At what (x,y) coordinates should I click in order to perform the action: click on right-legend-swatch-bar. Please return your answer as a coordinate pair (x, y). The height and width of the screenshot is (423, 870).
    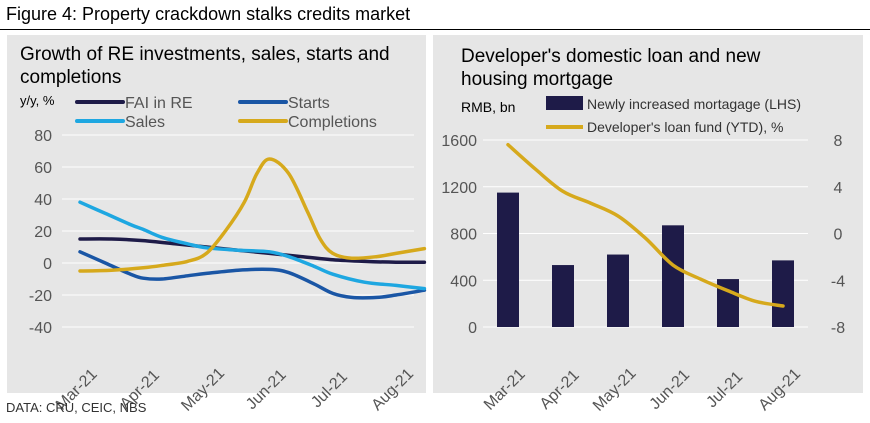
    Looking at the image, I should click on (564, 103).